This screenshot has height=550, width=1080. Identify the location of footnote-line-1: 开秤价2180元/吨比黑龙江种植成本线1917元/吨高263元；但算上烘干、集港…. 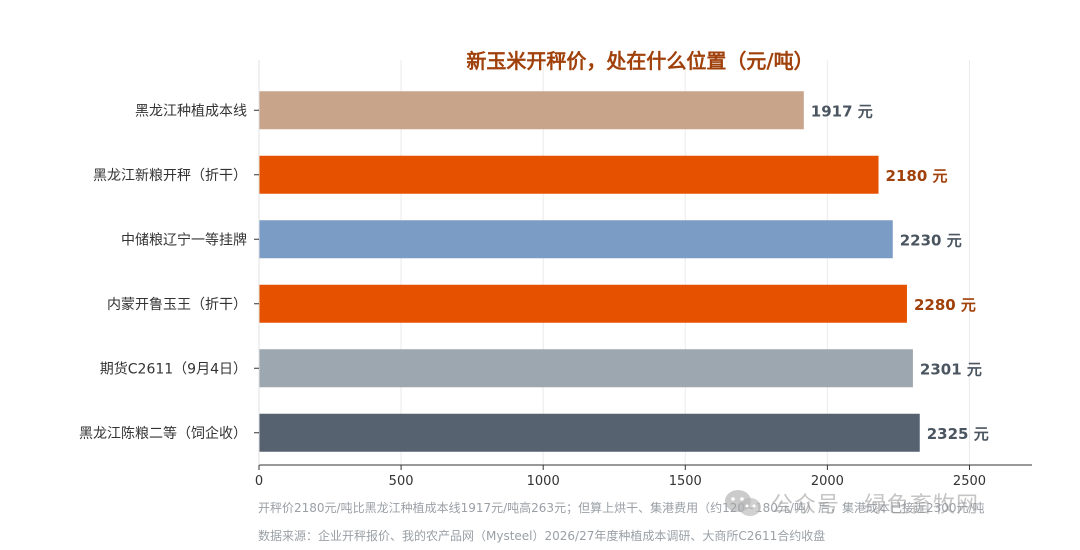
(621, 508).